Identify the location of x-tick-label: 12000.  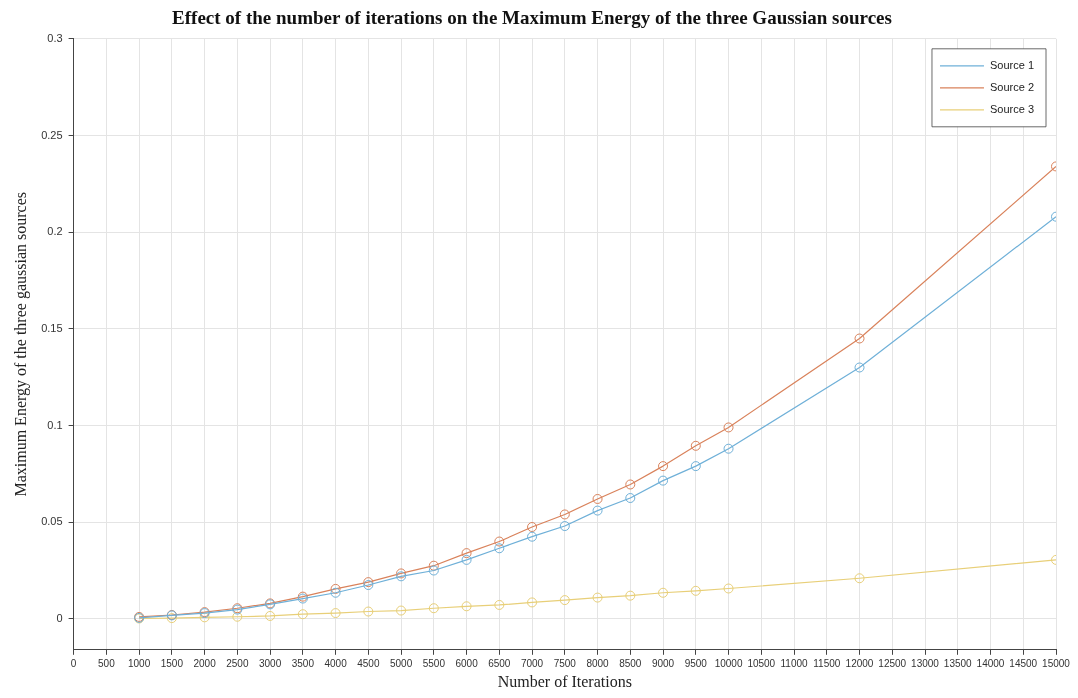
(859, 663).